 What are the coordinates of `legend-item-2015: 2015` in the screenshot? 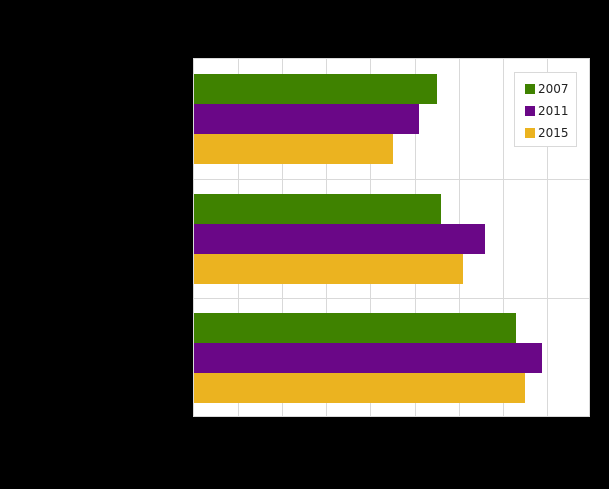 It's located at (550, 133).